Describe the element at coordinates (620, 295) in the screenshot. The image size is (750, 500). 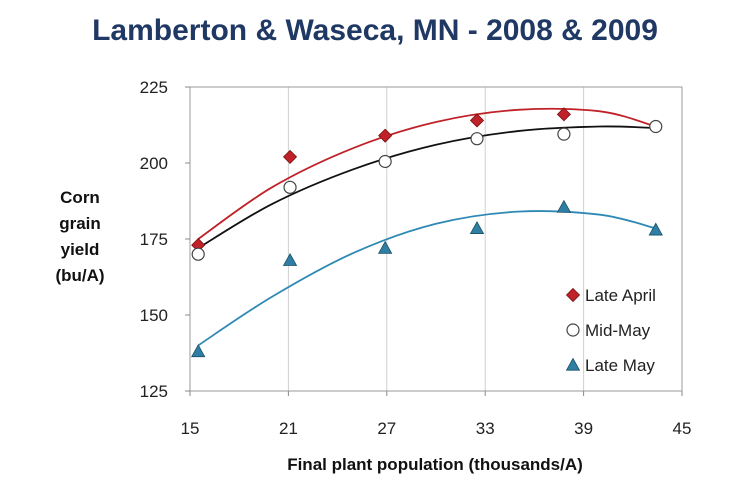
I see `legend-label: Late April` at that location.